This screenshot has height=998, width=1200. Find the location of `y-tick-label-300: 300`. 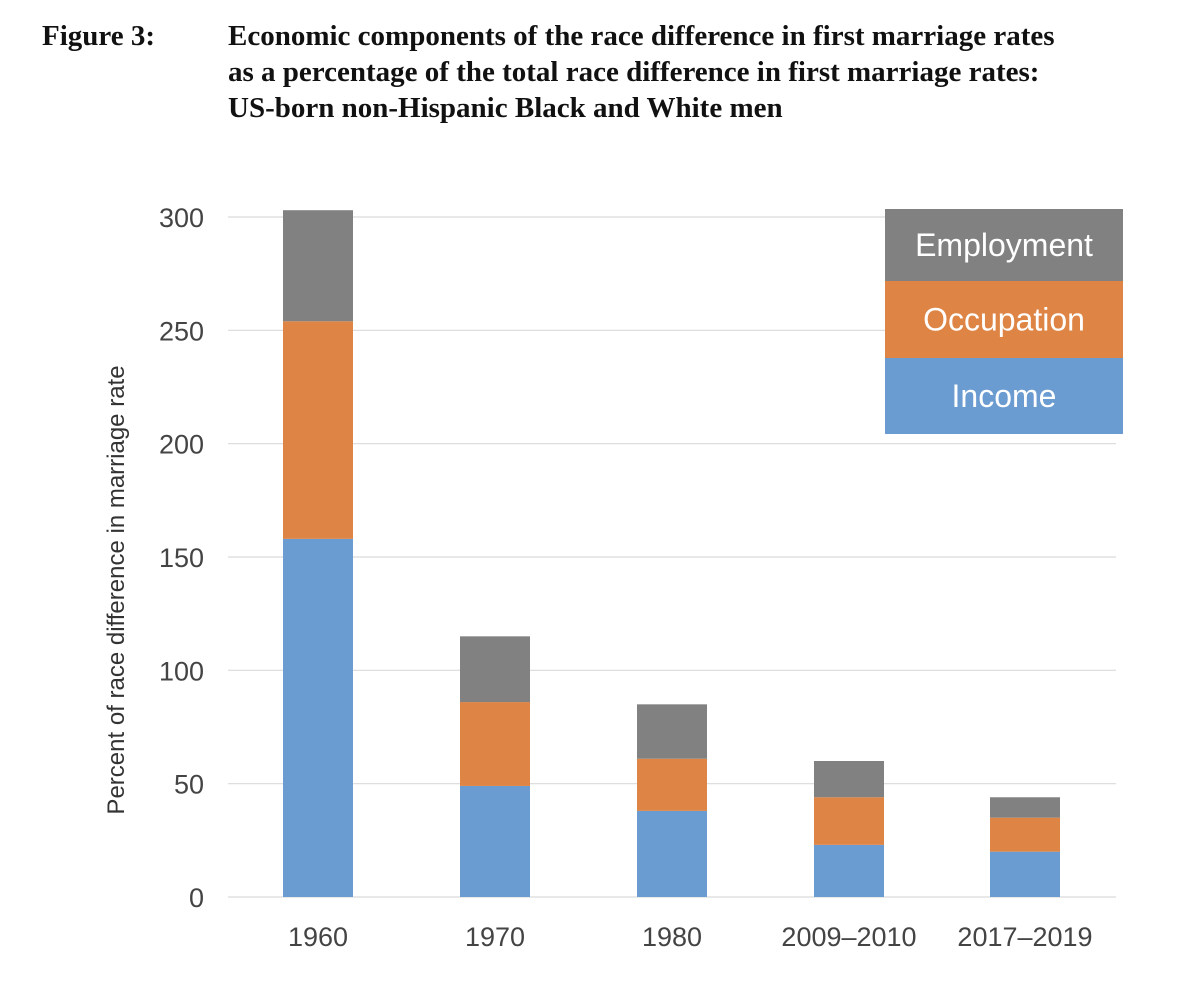

y-tick-label-300: 300 is located at coordinates (181, 218).